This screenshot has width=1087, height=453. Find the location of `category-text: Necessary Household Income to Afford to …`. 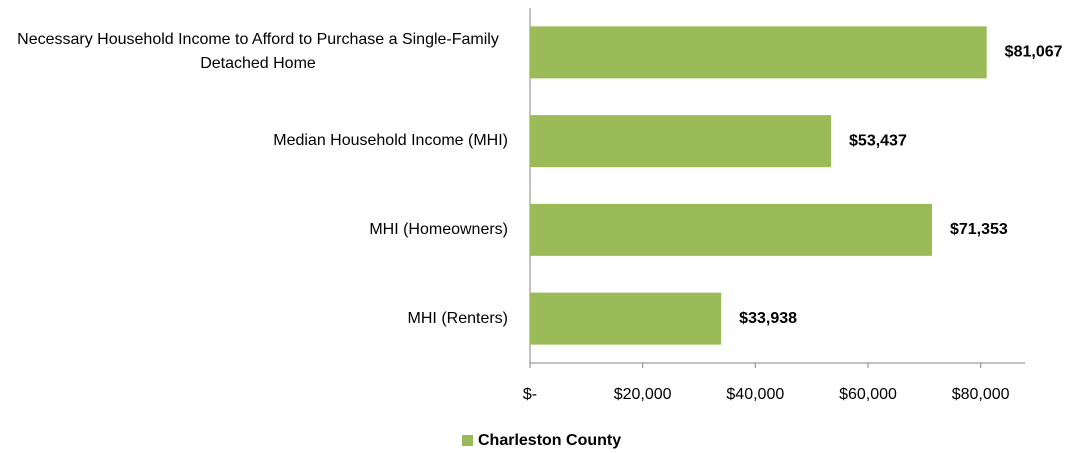

category-text: Necessary Household Income to Afford to … is located at coordinates (258, 52).